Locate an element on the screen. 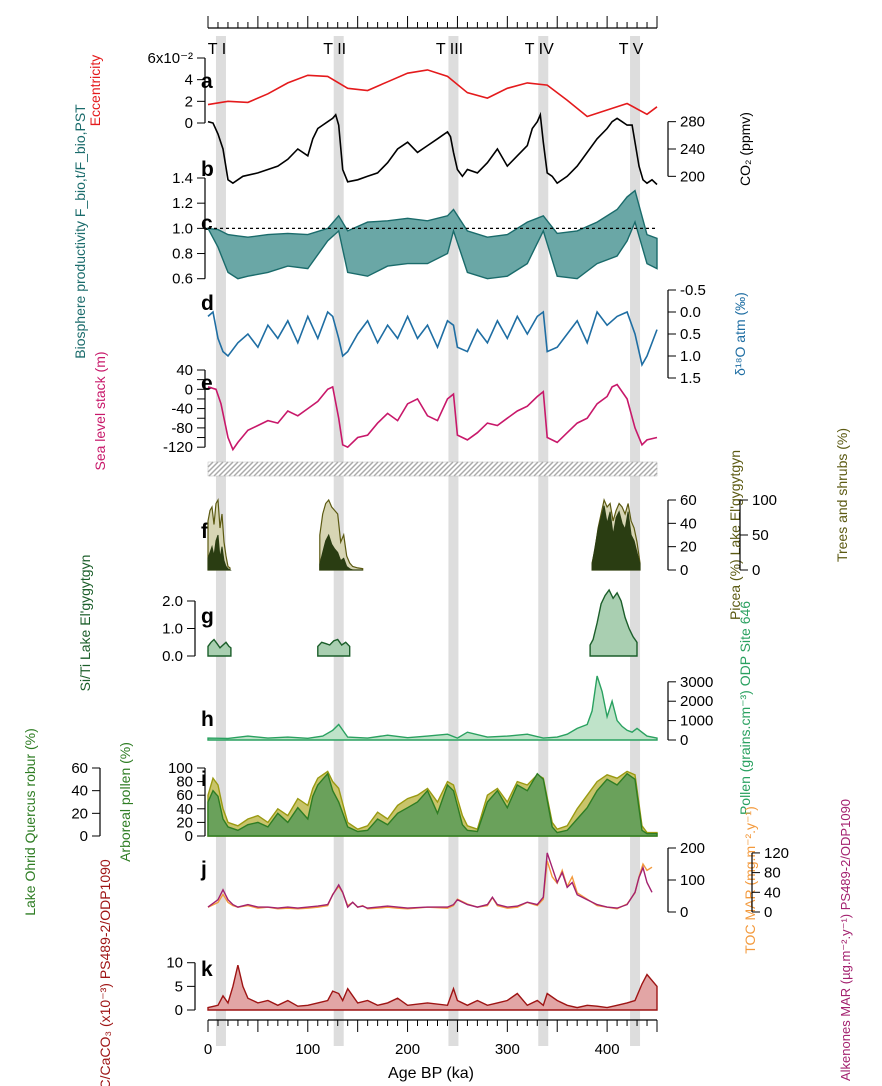 The image size is (882, 1086). termination-label-2: T II is located at coordinates (334, 49).